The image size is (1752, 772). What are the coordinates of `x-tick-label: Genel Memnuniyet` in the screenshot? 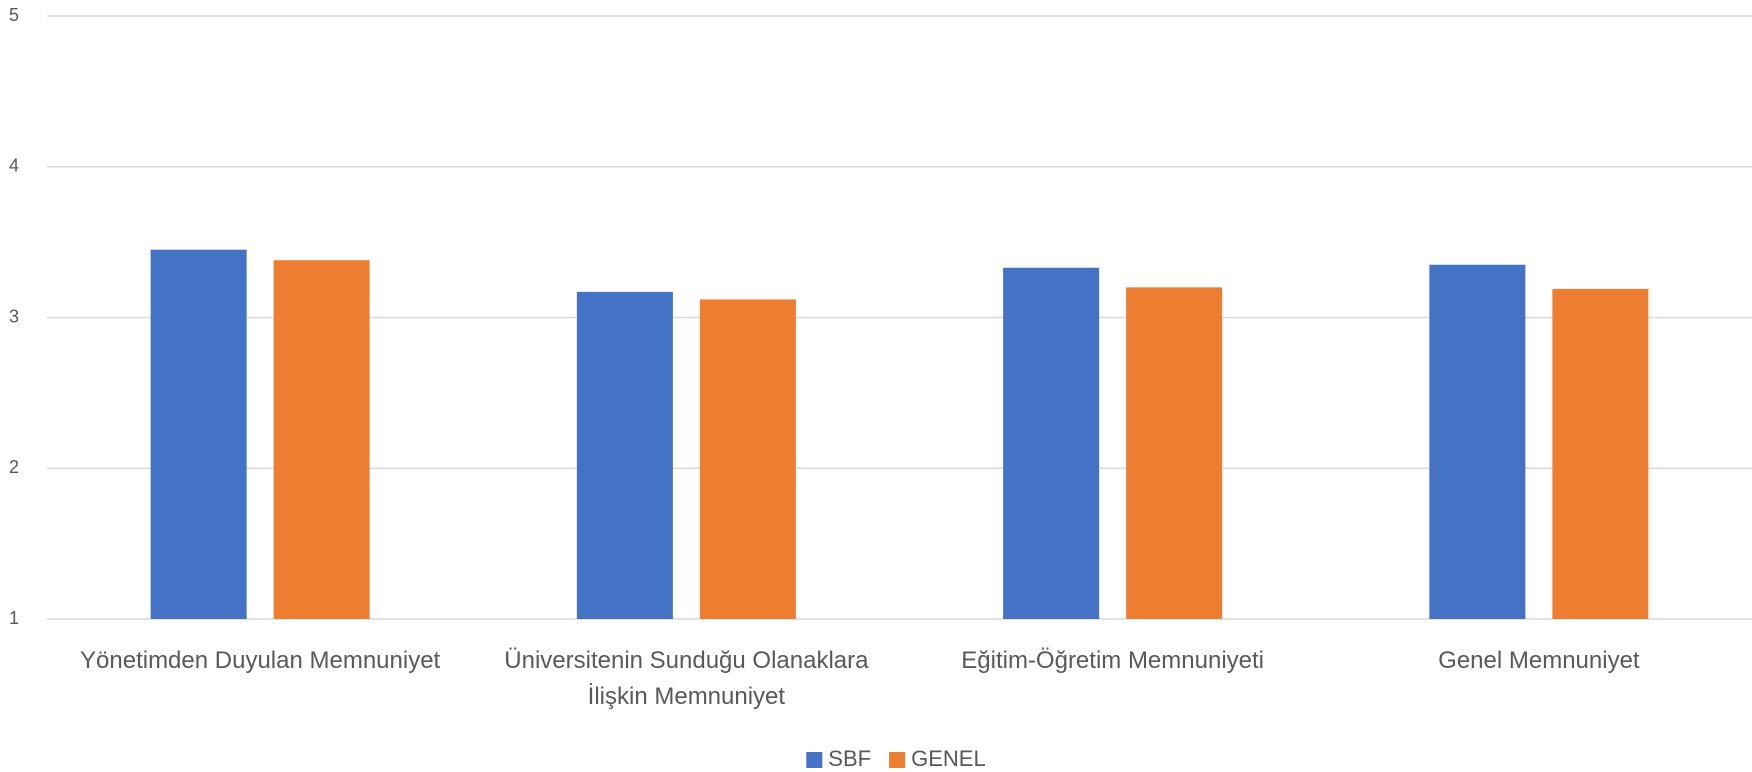 It's located at (1539, 660).